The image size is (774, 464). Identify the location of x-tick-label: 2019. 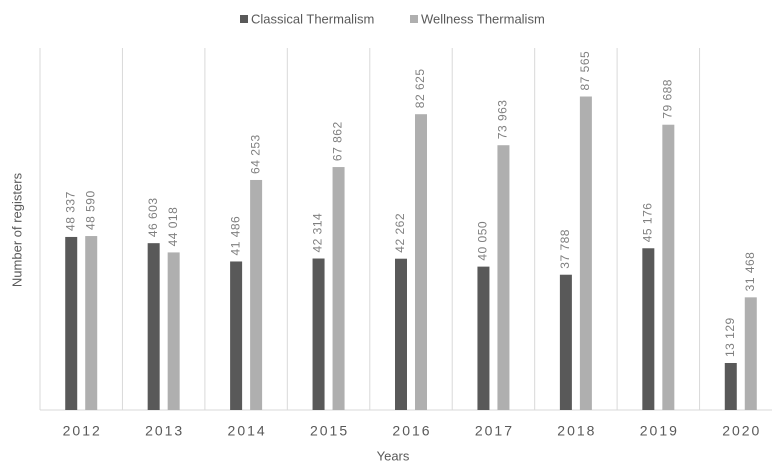
(659, 431).